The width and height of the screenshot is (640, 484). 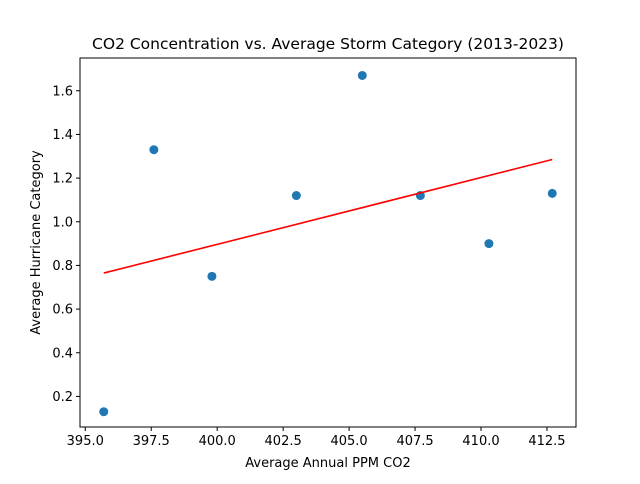 I want to click on x-tick-label: 400.0, so click(x=217, y=441).